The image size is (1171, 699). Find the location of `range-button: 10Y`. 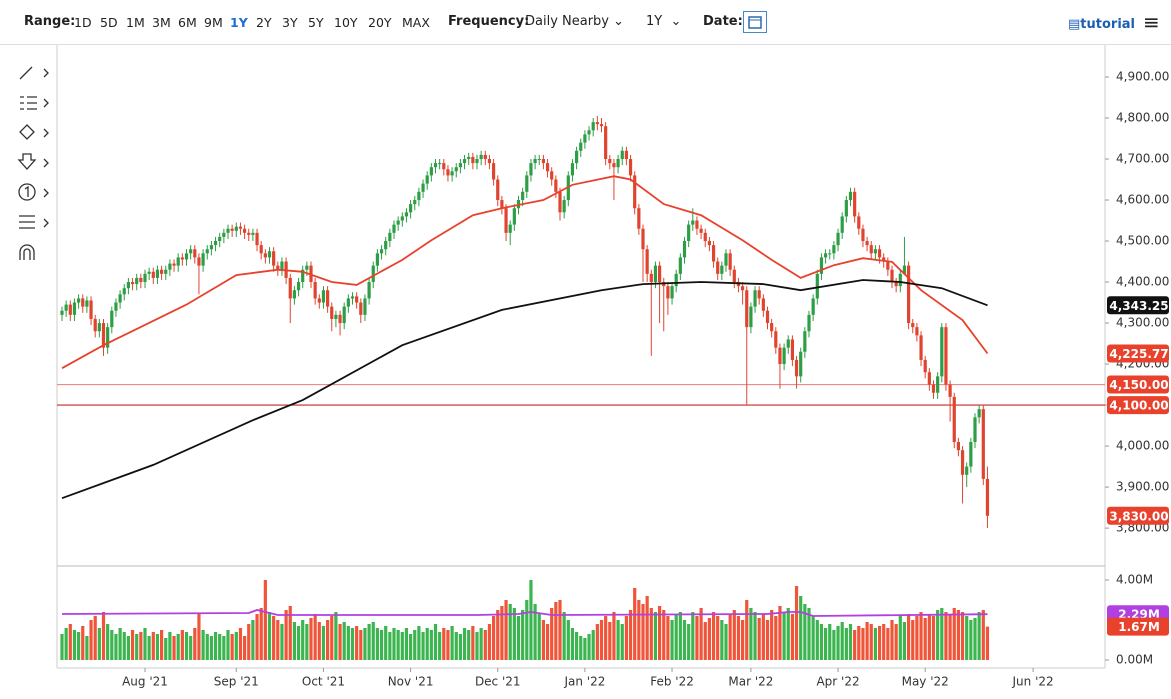

range-button: 10Y is located at coordinates (346, 22).